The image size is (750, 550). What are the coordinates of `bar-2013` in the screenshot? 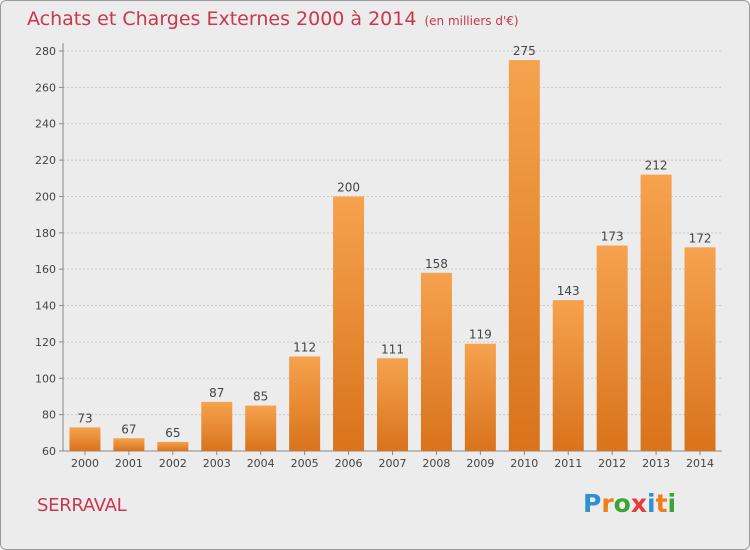 It's located at (656, 313).